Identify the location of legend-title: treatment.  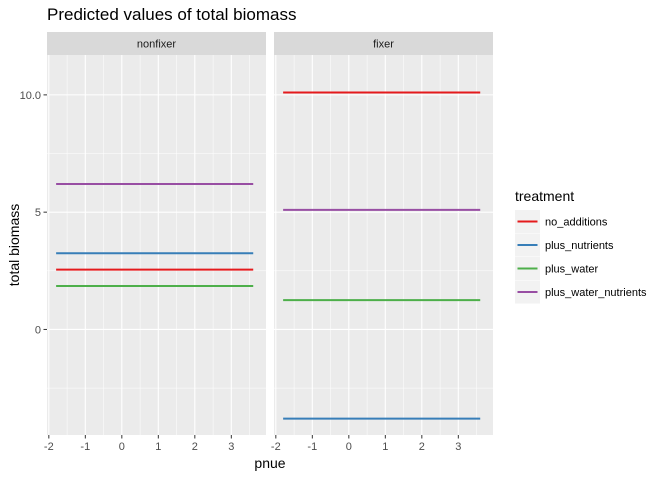
(544, 196).